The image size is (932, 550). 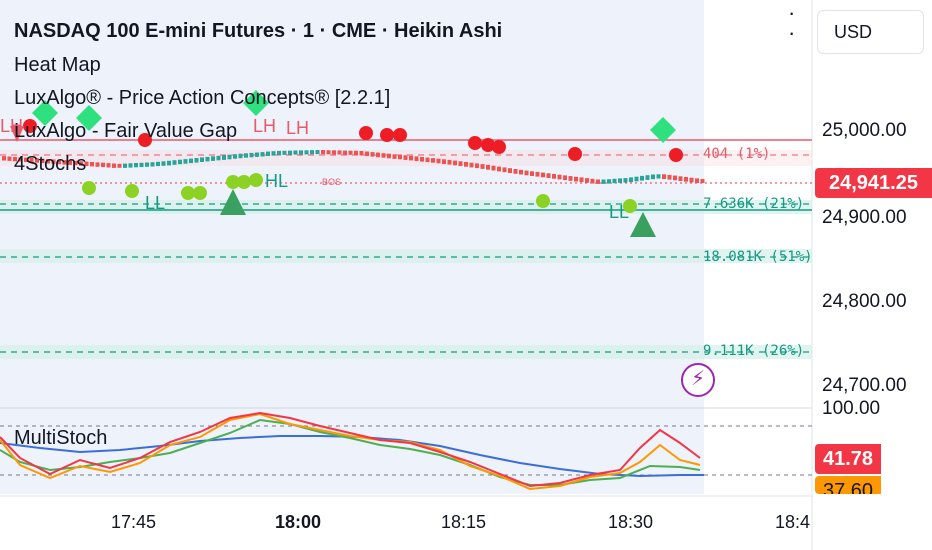 What do you see at coordinates (619, 212) in the screenshot?
I see `ll-label-2: LL` at bounding box center [619, 212].